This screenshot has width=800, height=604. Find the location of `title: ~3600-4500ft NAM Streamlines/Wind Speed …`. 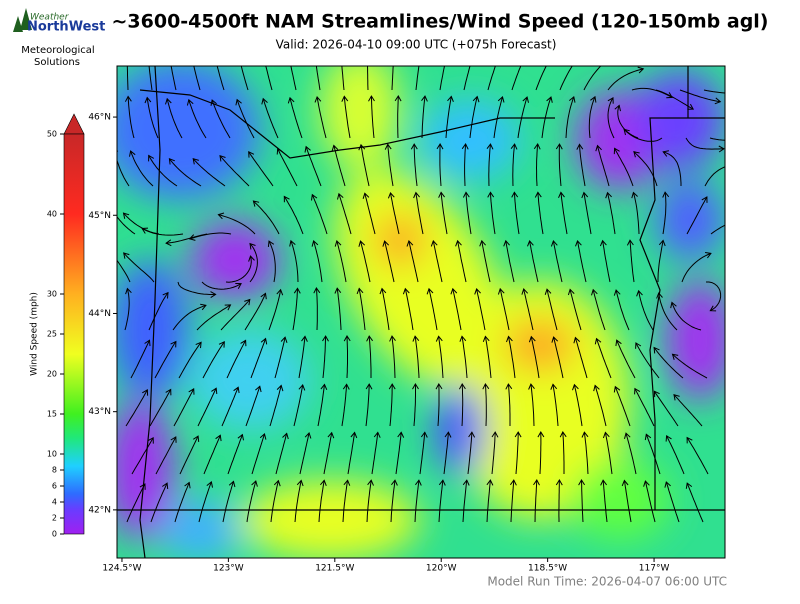

title: ~3600-4500ft NAM Streamlines/Wind Speed … is located at coordinates (440, 22).